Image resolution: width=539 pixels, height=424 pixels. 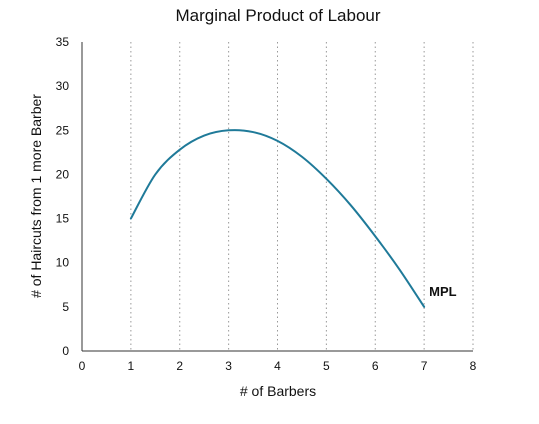 What do you see at coordinates (65, 307) in the screenshot?
I see `y-tick-label-5: 5` at bounding box center [65, 307].